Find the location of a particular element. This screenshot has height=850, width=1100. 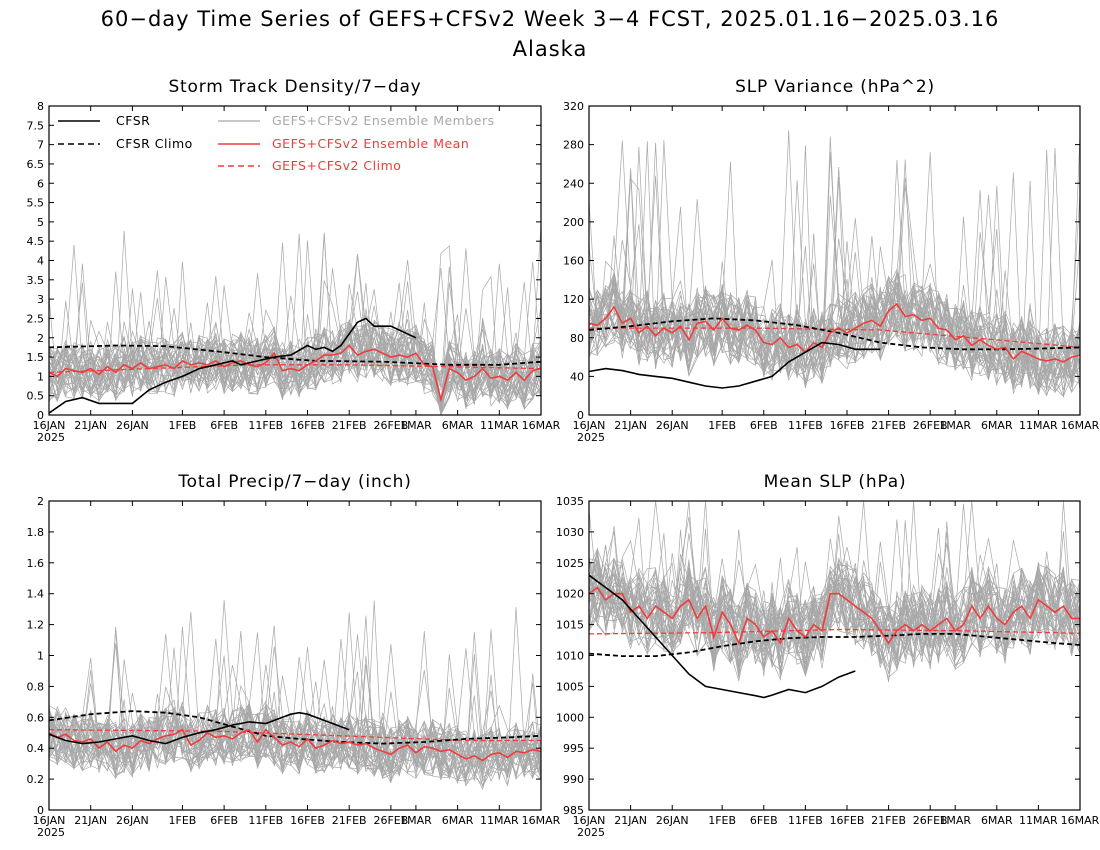

y-tick-label: 3 is located at coordinates (40, 299).